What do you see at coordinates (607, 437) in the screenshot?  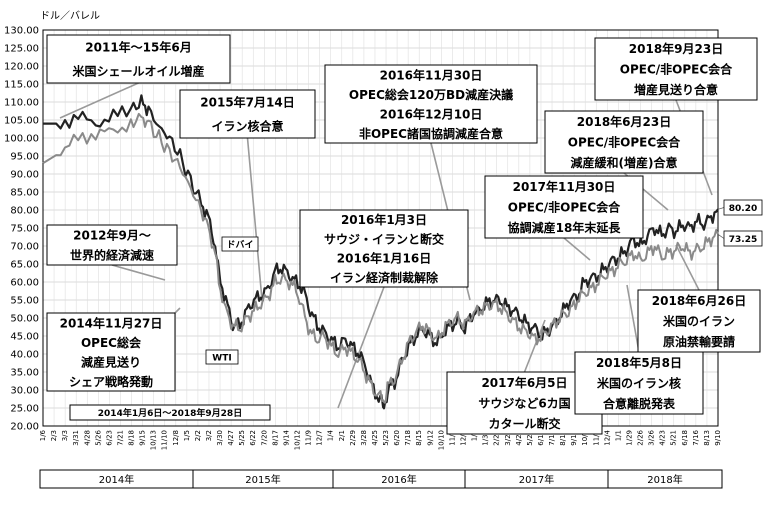 I see `x-tick-label: 12/4` at bounding box center [607, 437].